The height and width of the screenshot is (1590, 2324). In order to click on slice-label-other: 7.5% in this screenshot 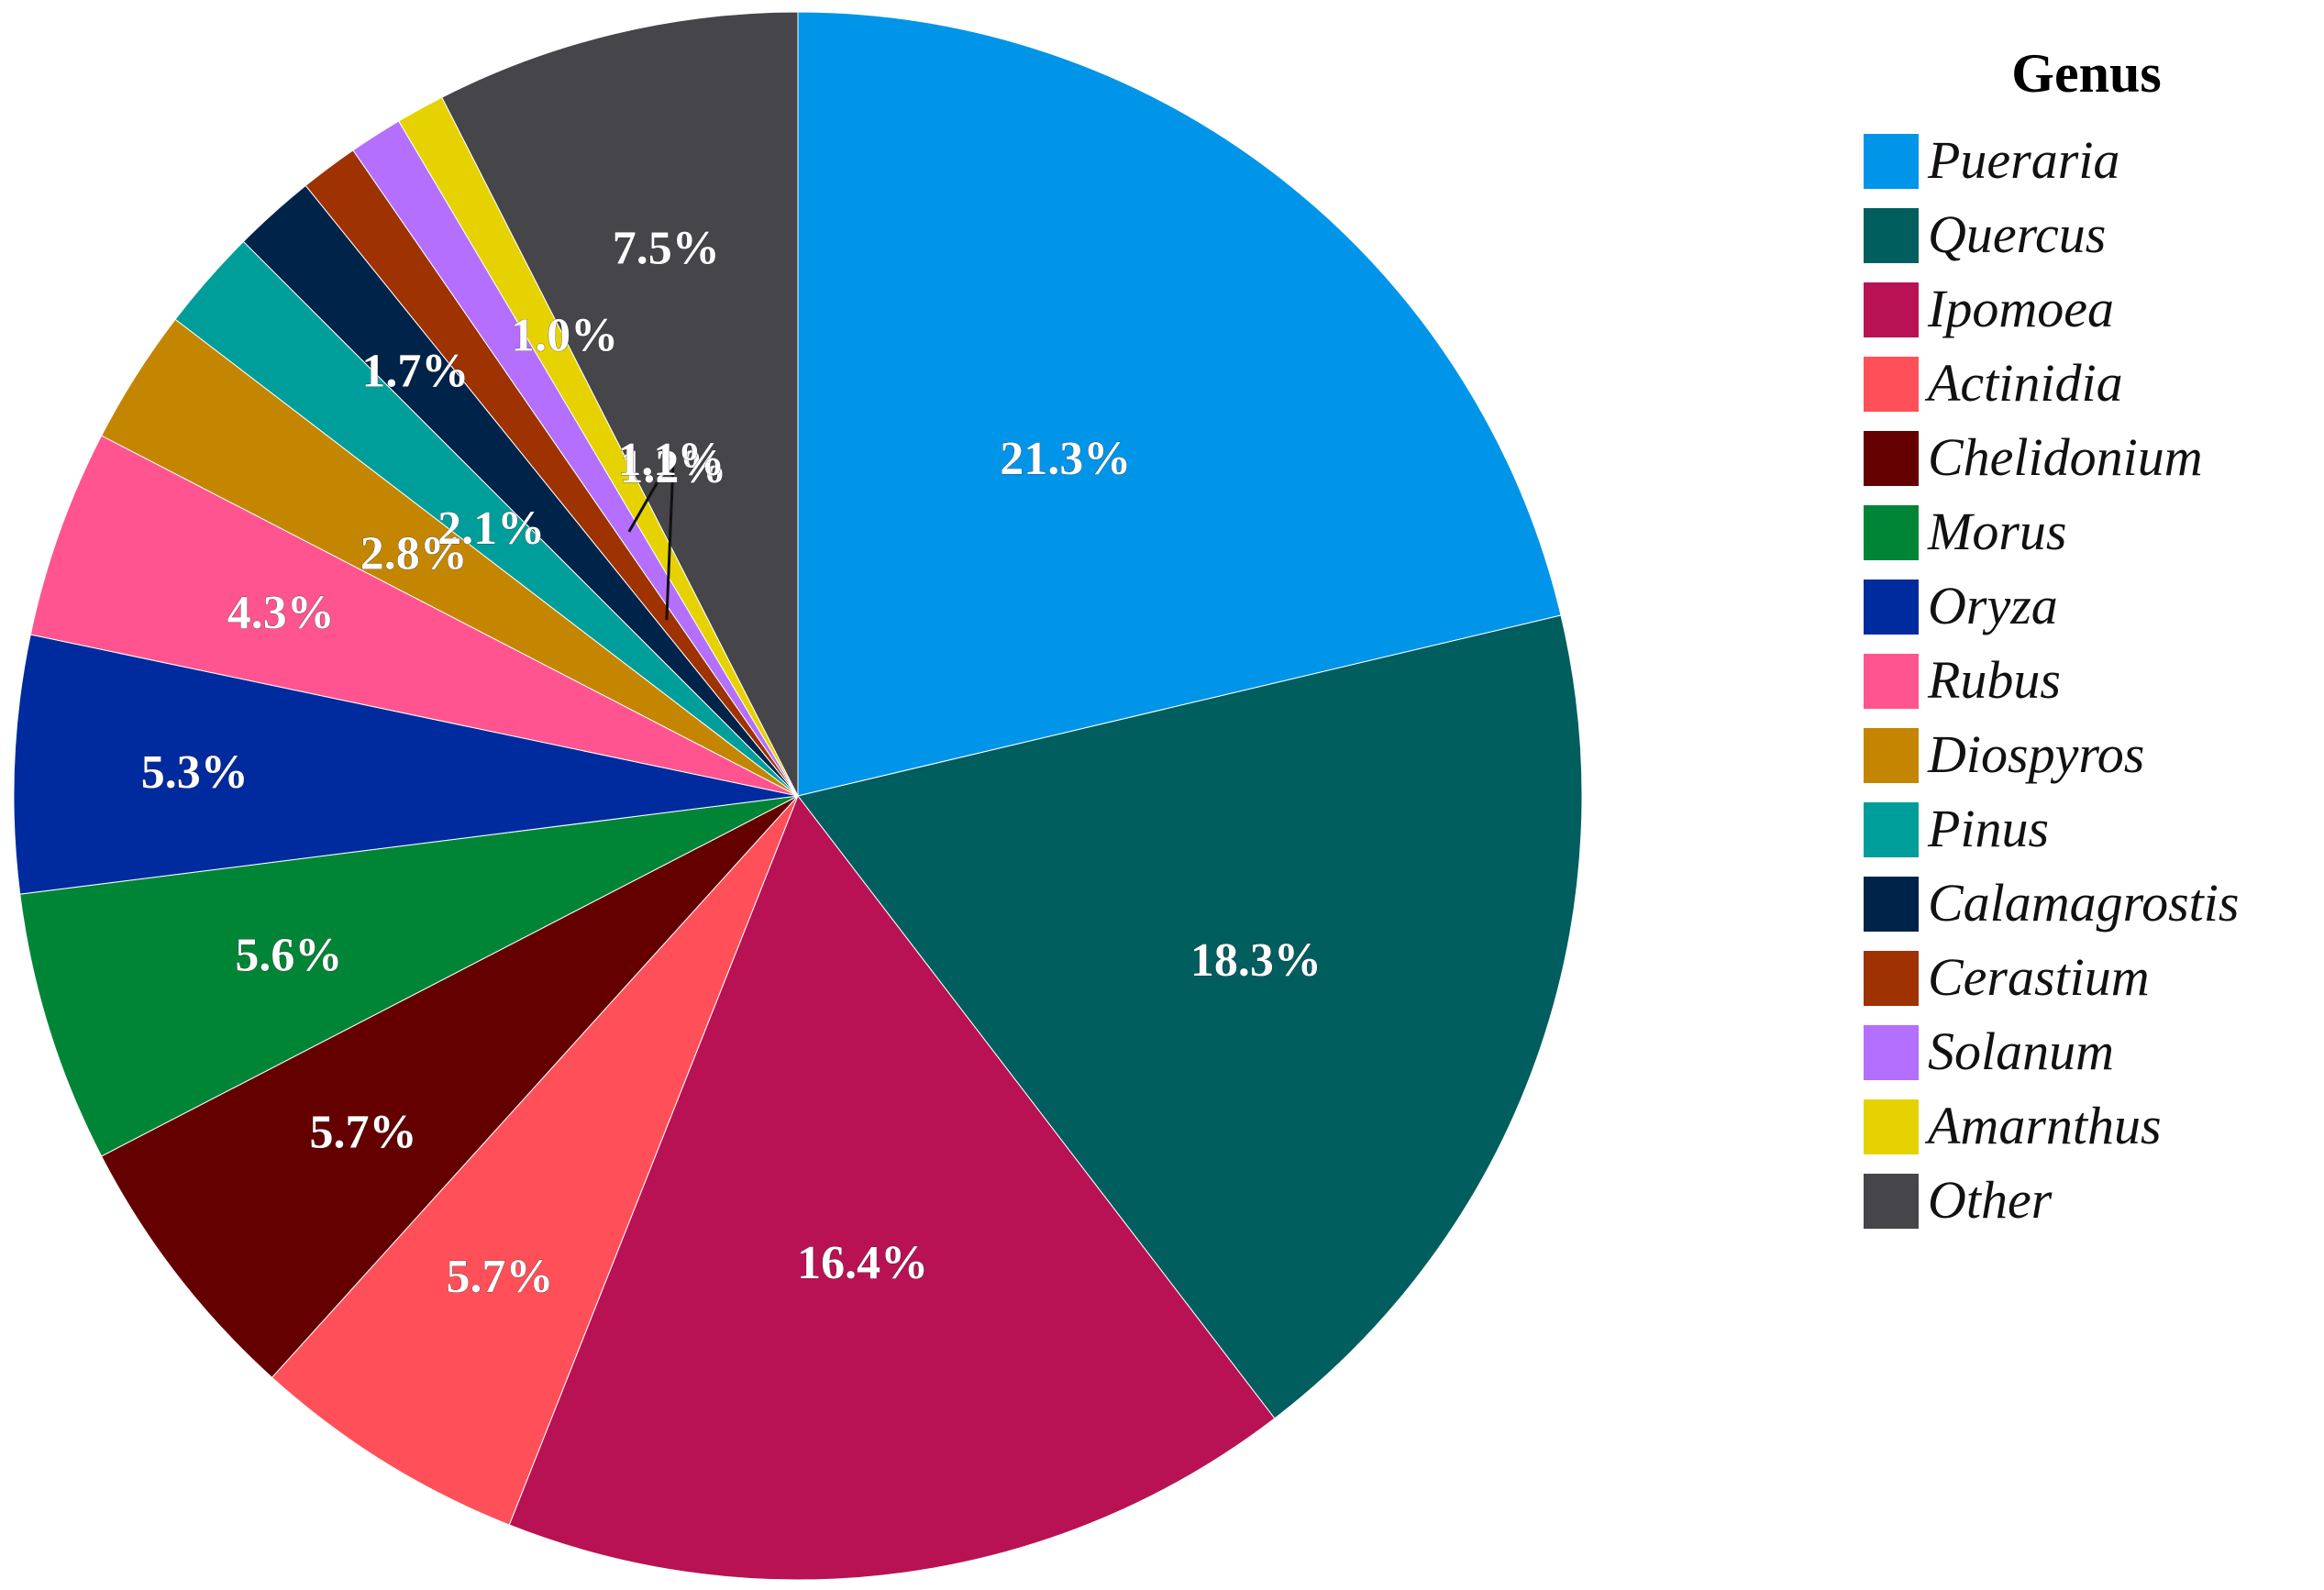, I will do `click(666, 248)`.